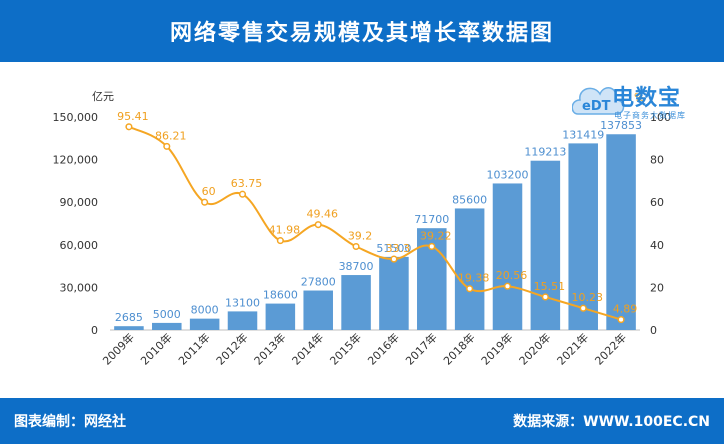 This screenshot has height=444, width=724. I want to click on bar-value-label: 131419, so click(583, 134).